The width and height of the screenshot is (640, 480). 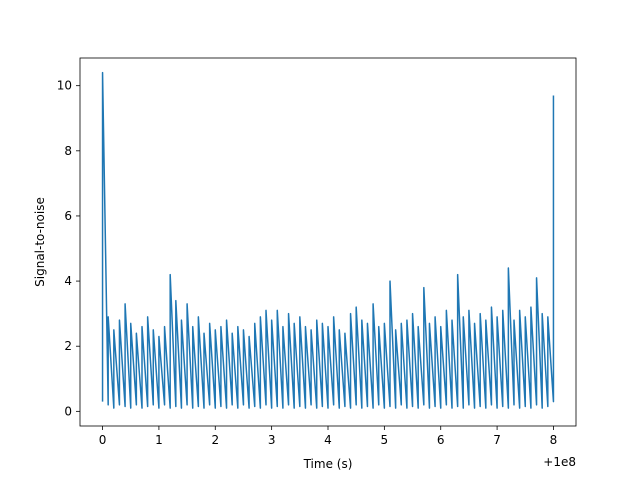 What do you see at coordinates (159, 440) in the screenshot?
I see `x-tick-label: 1` at bounding box center [159, 440].